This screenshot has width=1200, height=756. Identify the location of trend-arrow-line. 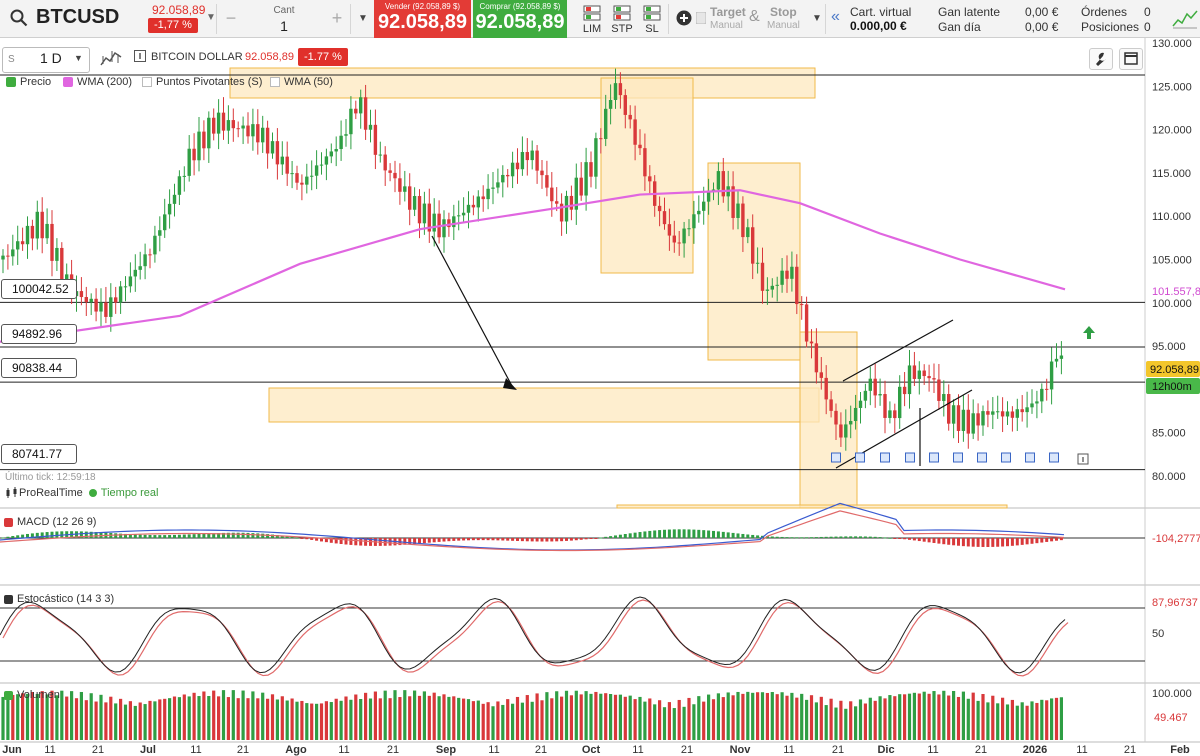
(472, 311).